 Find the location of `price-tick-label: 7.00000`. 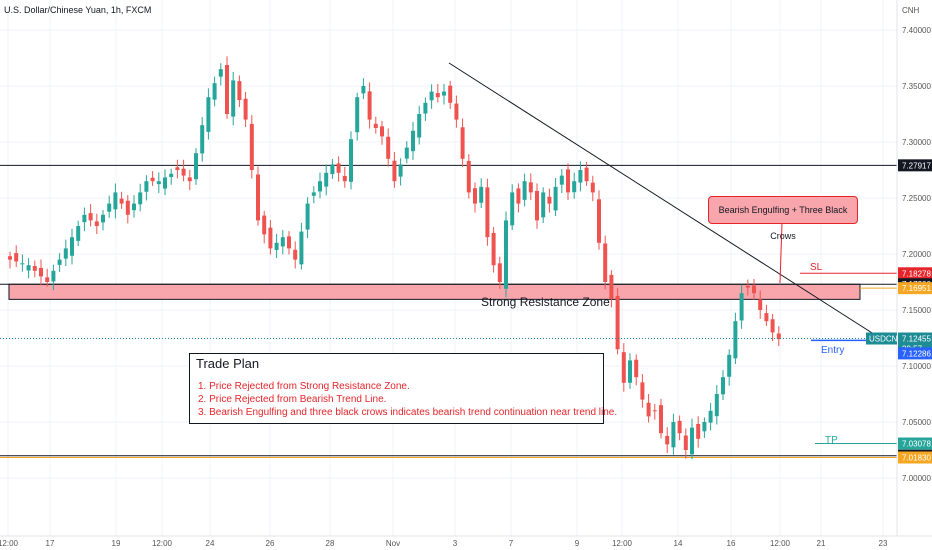

price-tick-label: 7.00000 is located at coordinates (916, 478).